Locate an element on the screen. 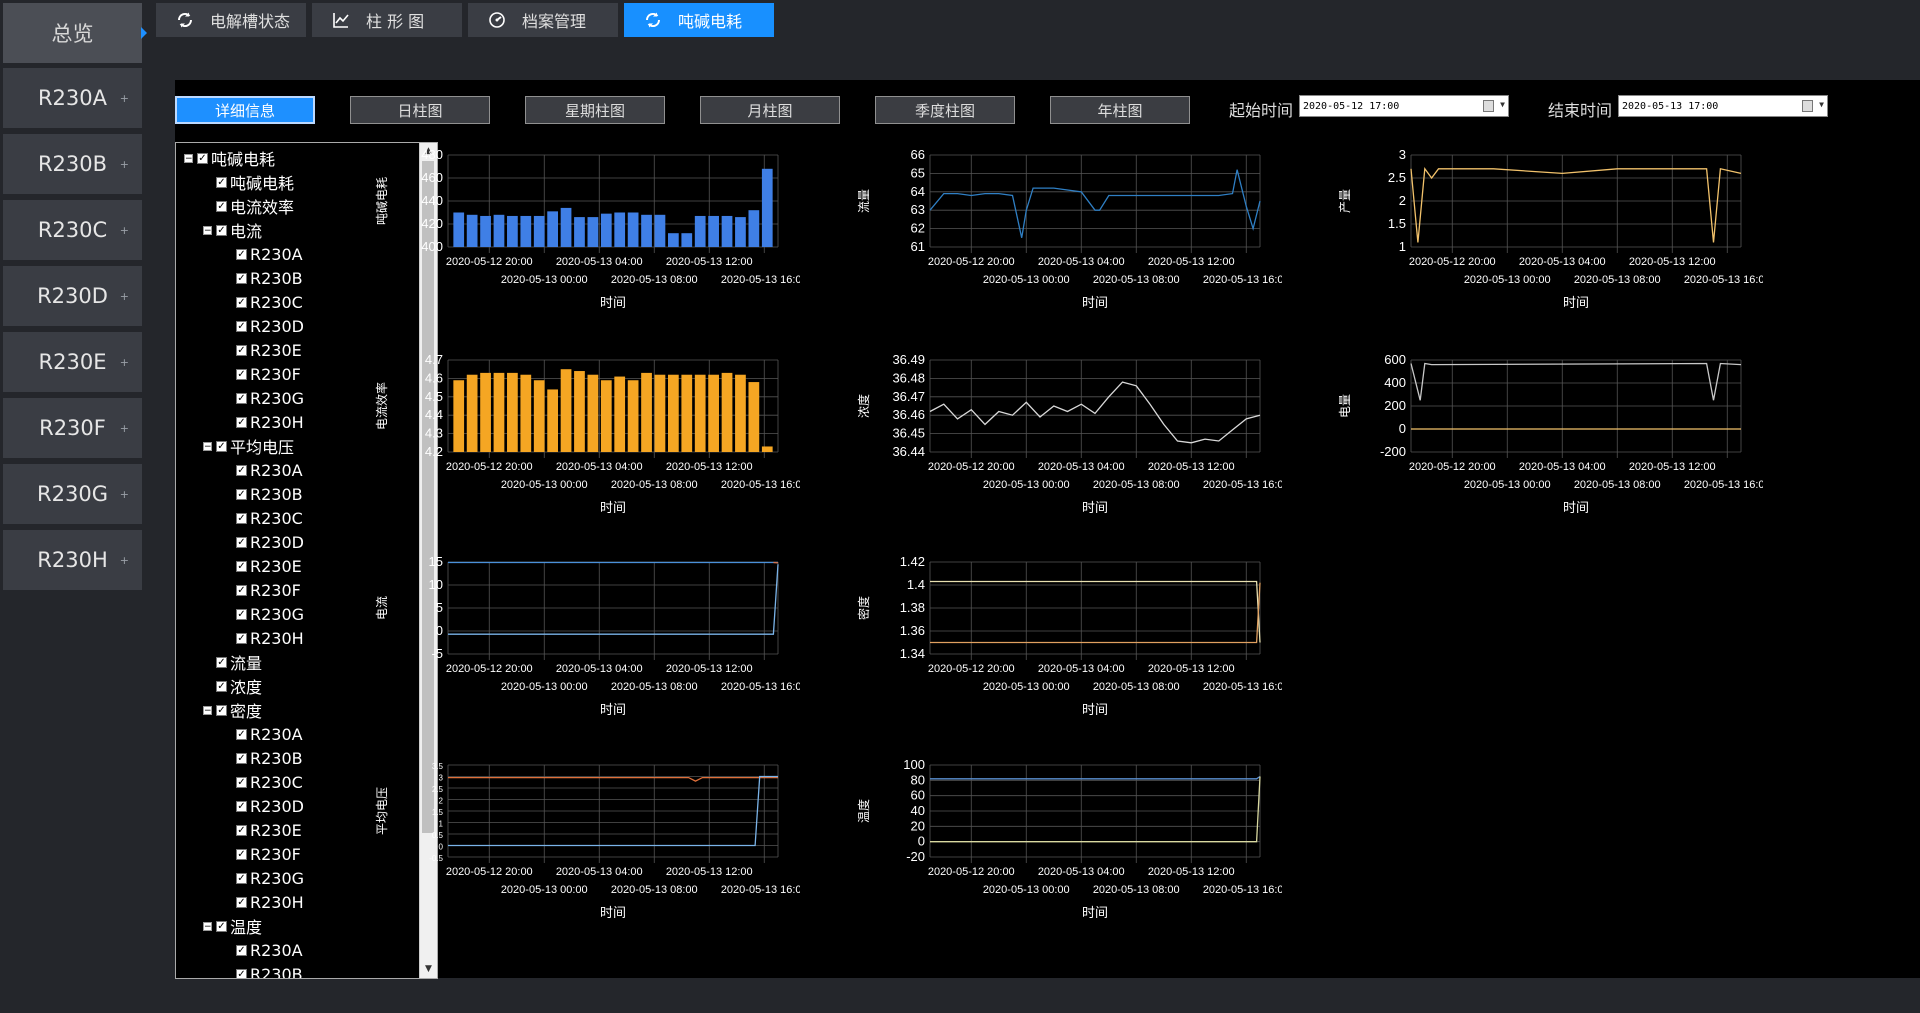 Image resolution: width=1920 pixels, height=1013 pixels. tab-1: 柱 形 图 is located at coordinates (387, 20).